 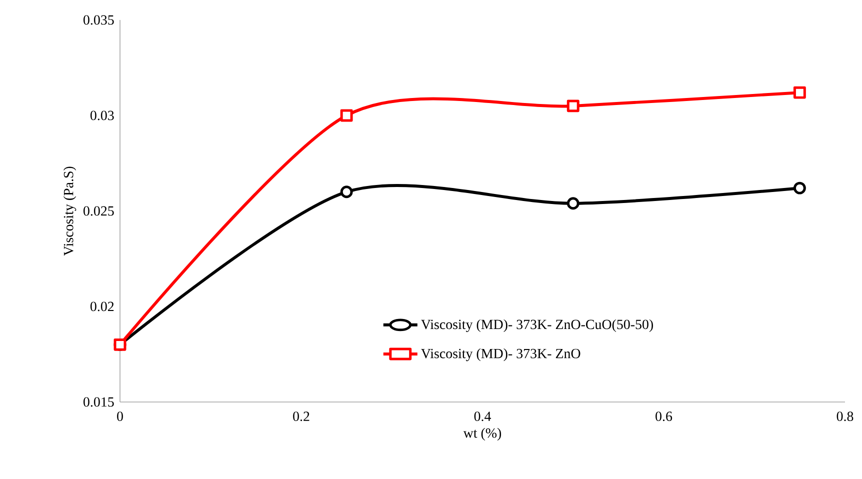 What do you see at coordinates (845, 417) in the screenshot?
I see `x-tick-label: 0.8` at bounding box center [845, 417].